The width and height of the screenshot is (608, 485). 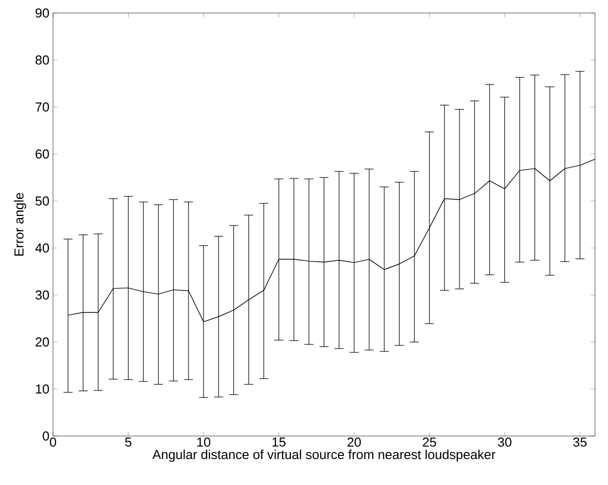 What do you see at coordinates (324, 456) in the screenshot?
I see `x-axis-title: Angular distance of virtual source from nearest loudspeaker` at bounding box center [324, 456].